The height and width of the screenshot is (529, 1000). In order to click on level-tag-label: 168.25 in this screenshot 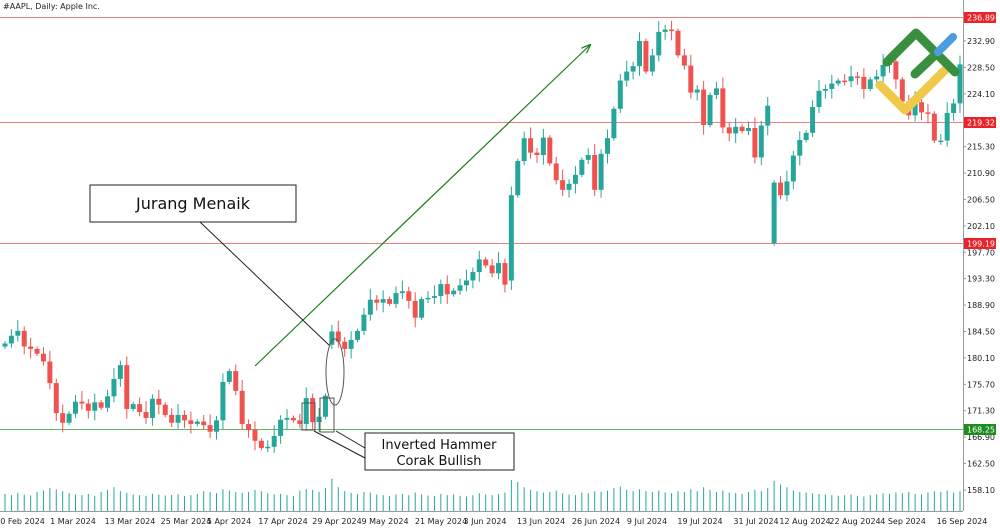, I will do `click(981, 430)`.